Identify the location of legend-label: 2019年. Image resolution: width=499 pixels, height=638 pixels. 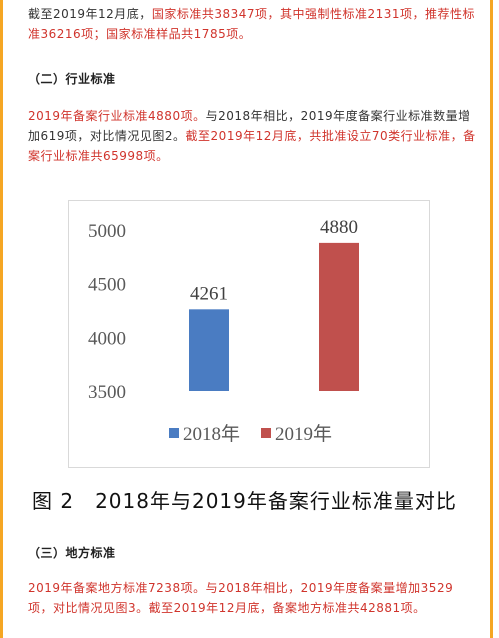
(303, 434).